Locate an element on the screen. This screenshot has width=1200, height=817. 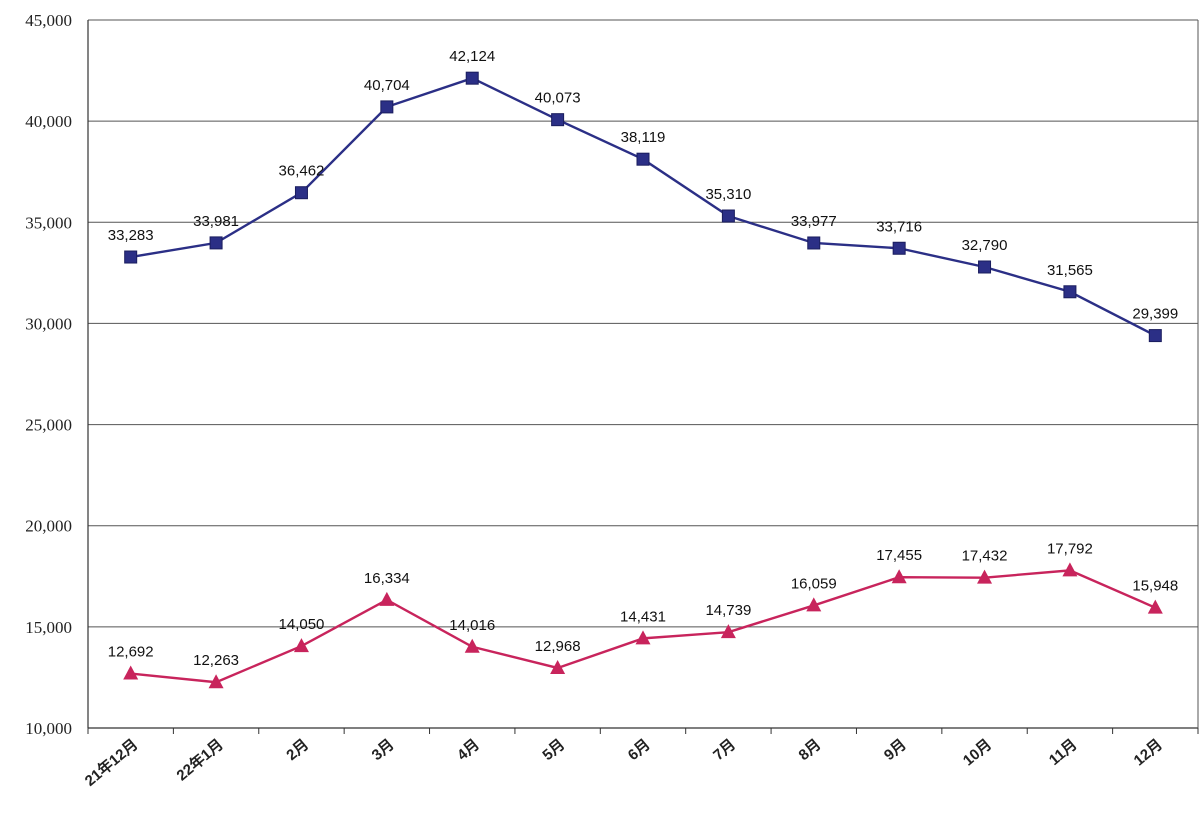
data-label: 29,399 is located at coordinates (1155, 314).